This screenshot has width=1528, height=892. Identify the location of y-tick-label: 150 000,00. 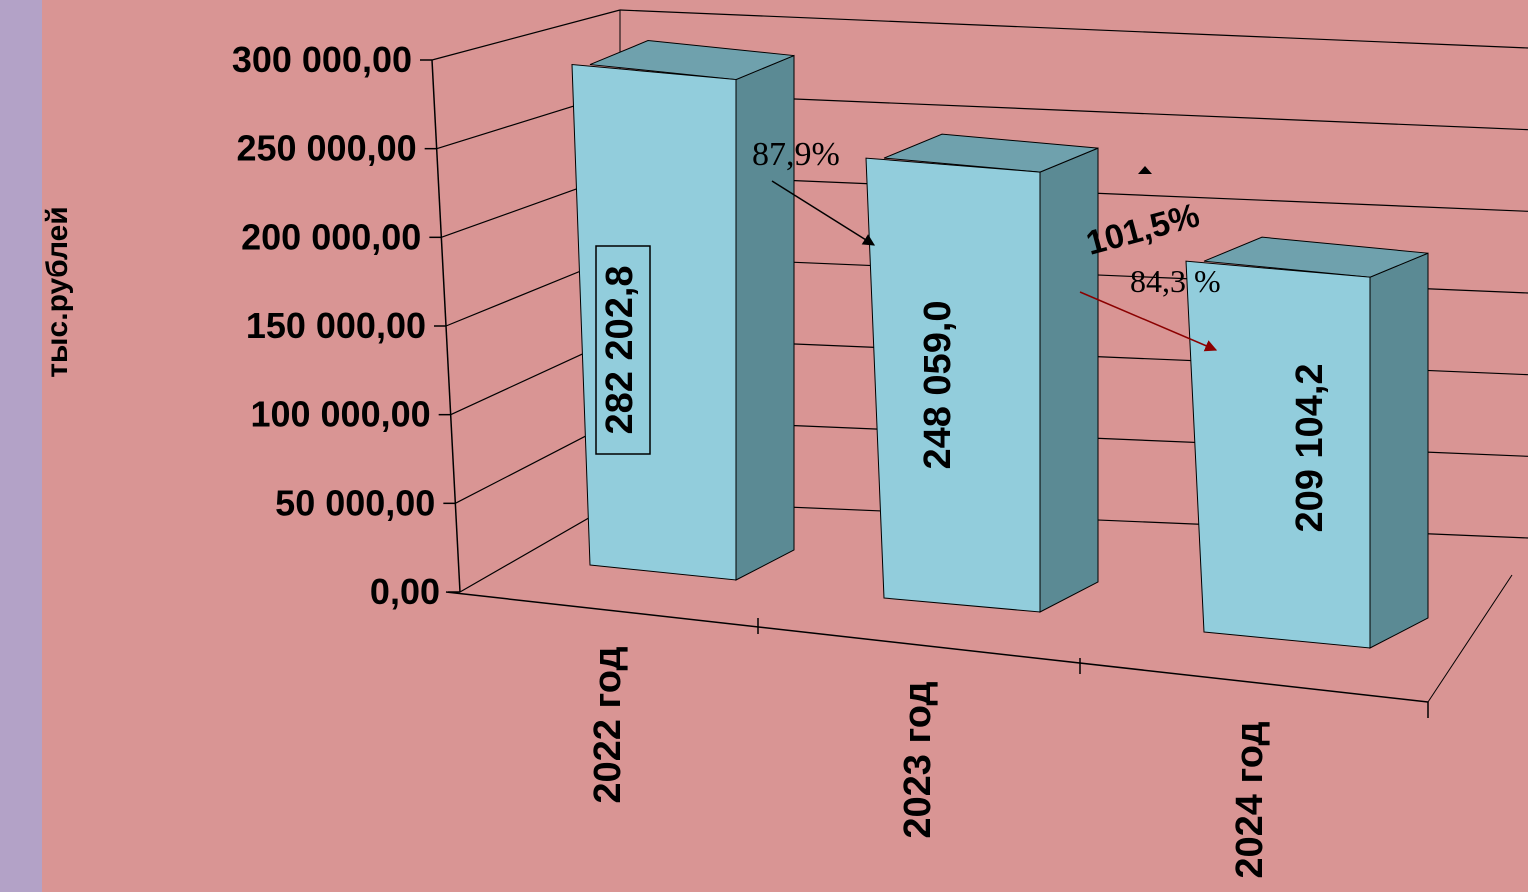
(336, 325).